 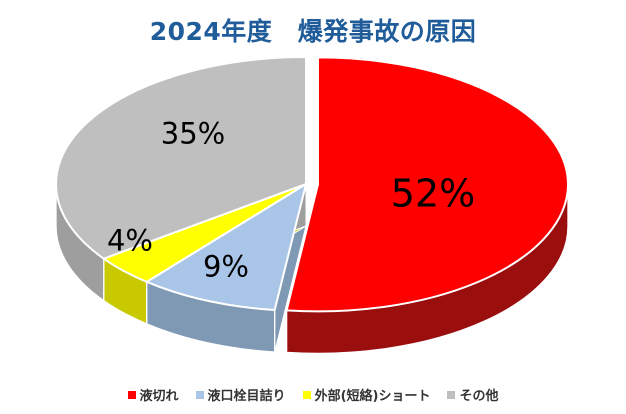 I want to click on legend-item-1: 液口栓目詰り, so click(x=240, y=394).